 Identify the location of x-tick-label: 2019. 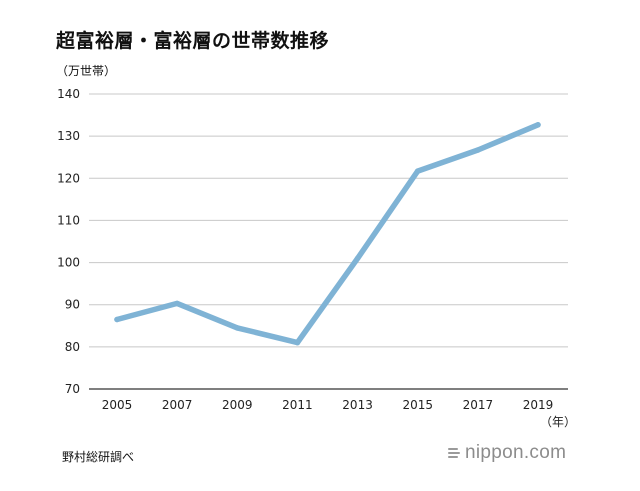
(538, 405).